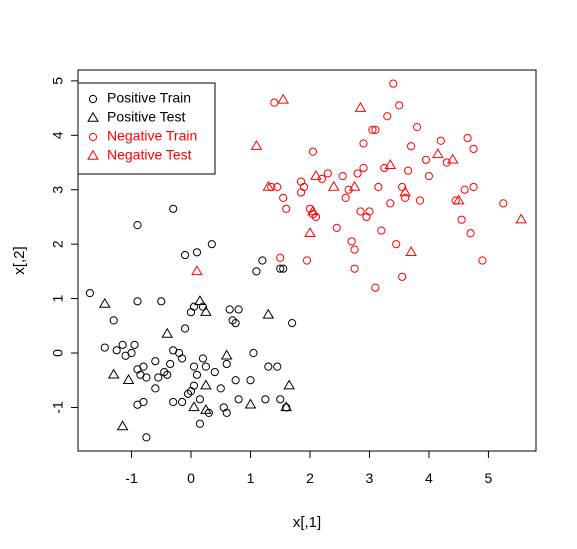 This screenshot has width=577, height=549. Describe the element at coordinates (58, 407) in the screenshot. I see `y-tick-label: -1` at that location.